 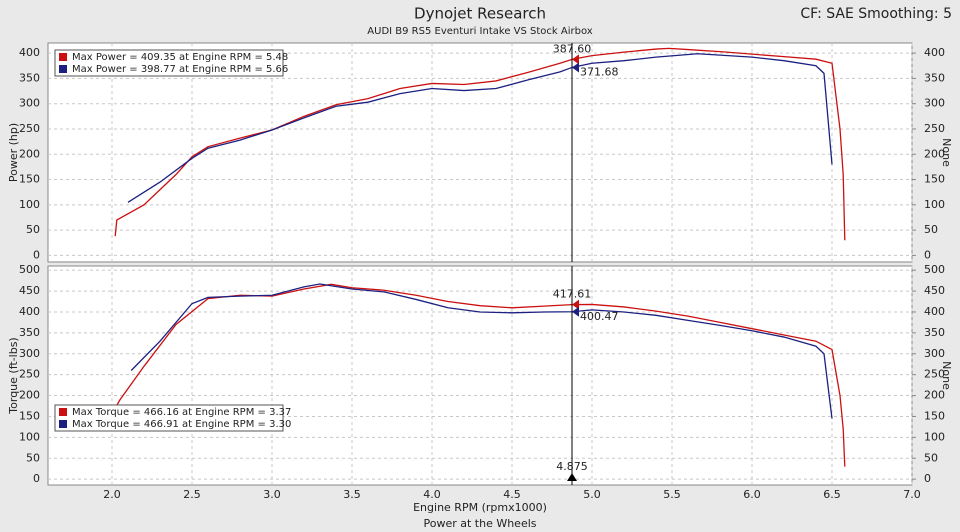 What do you see at coordinates (572, 466) in the screenshot?
I see `cursor-x-label: 4.875` at bounding box center [572, 466].